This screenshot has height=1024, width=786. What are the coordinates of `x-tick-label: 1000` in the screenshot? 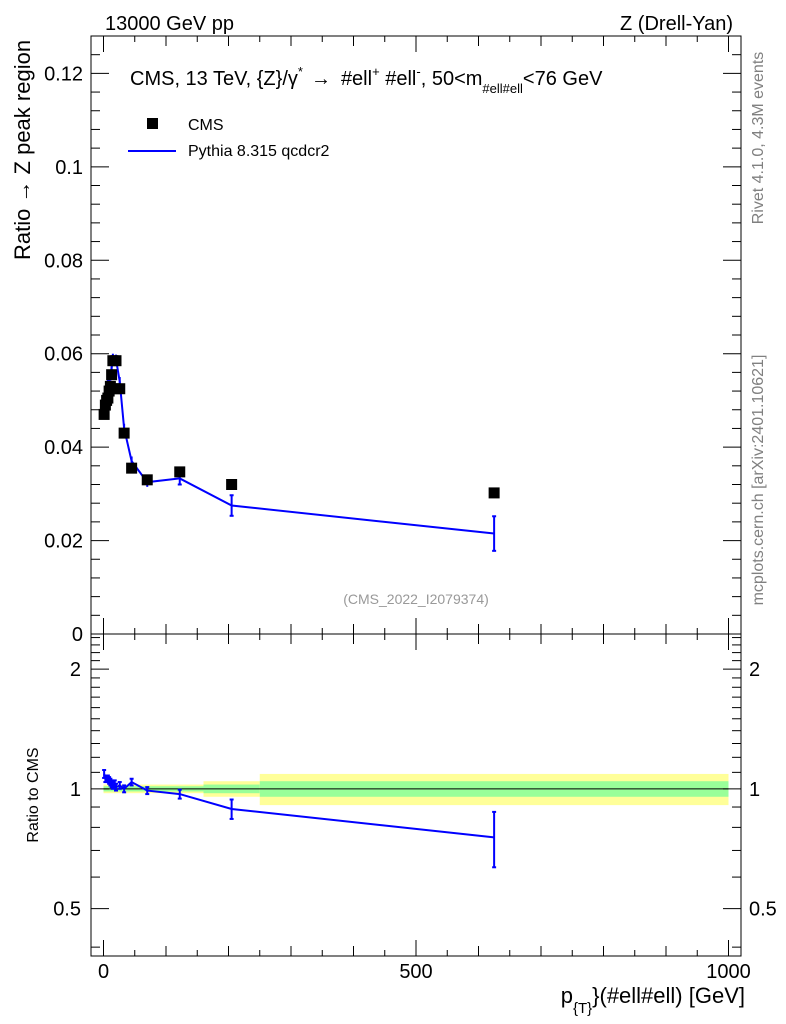 It's located at (728, 972).